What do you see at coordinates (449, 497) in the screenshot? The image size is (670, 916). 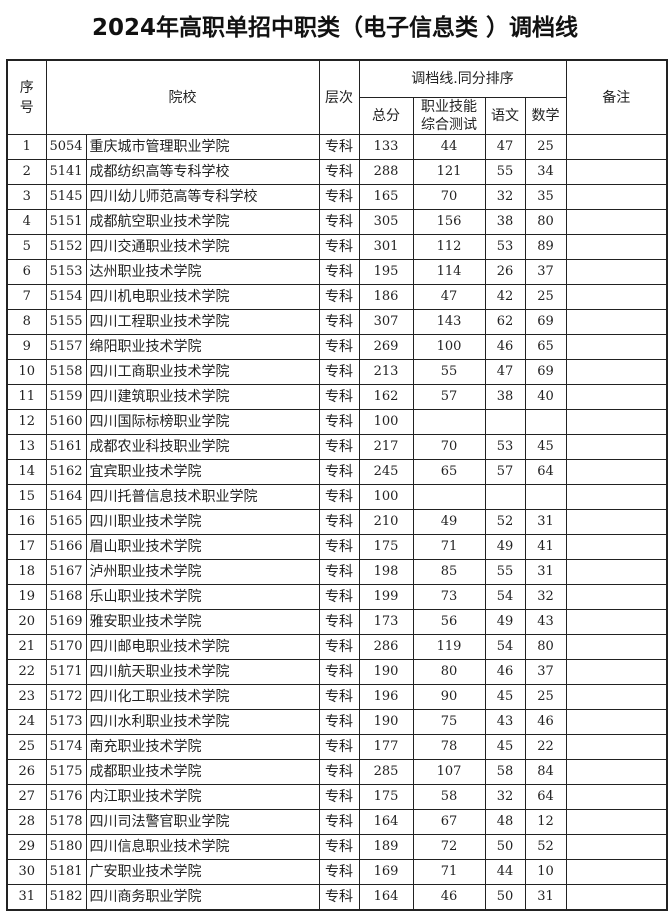 I see `vocational-score` at bounding box center [449, 497].